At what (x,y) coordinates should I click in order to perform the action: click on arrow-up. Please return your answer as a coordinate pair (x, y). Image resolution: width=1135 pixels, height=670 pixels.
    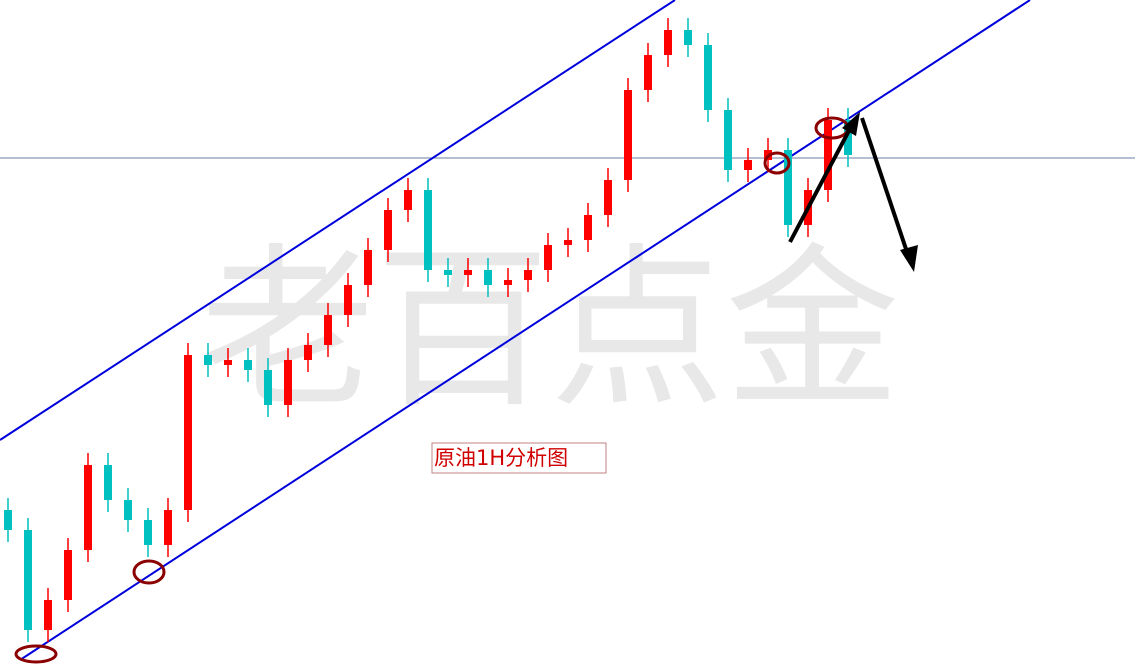
    Looking at the image, I should click on (821, 183).